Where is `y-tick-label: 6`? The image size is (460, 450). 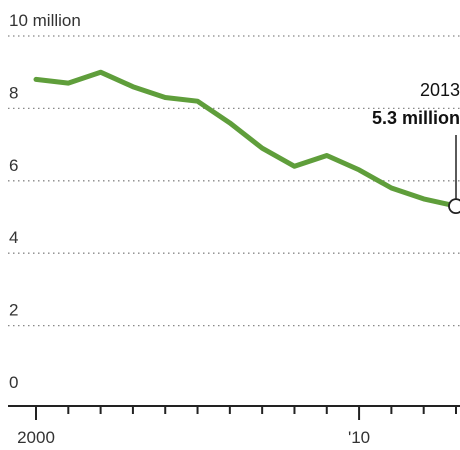
y-tick-label: 6 is located at coordinates (13, 165).